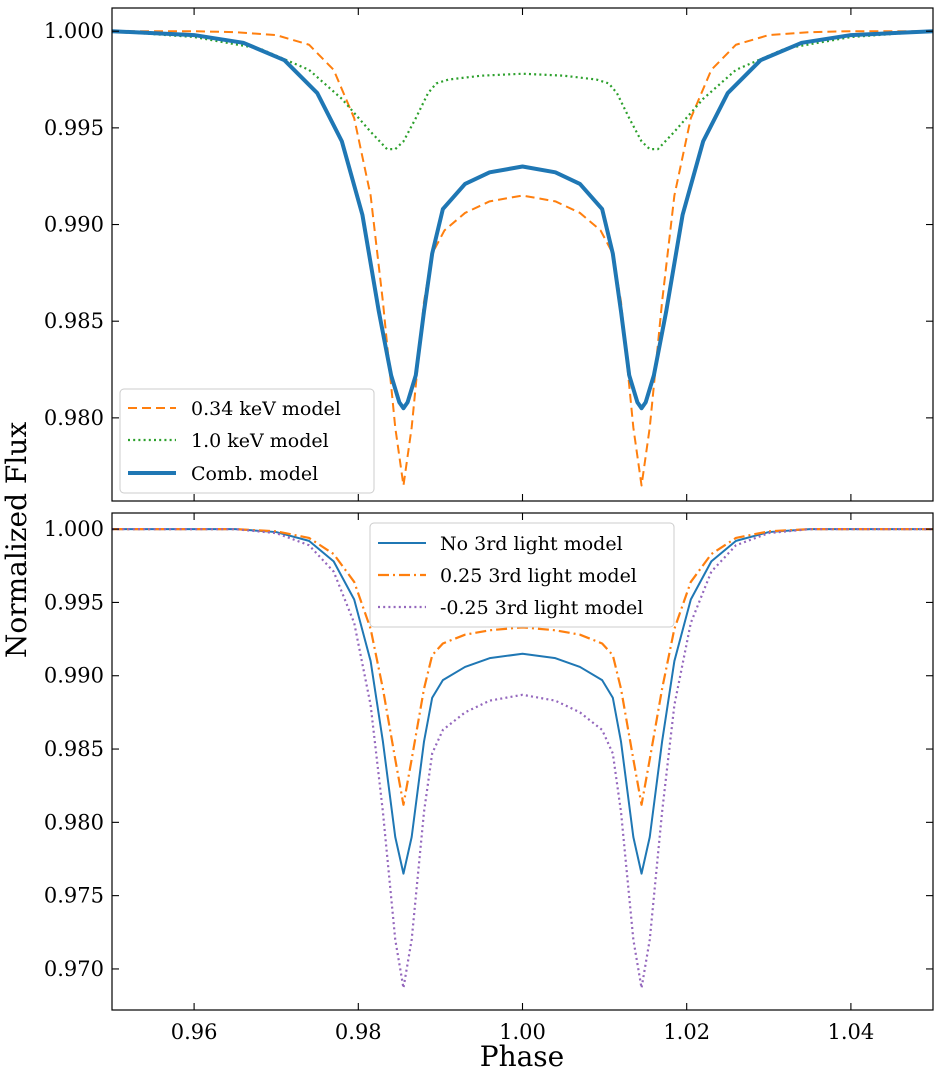 This screenshot has height=1075, width=941. Describe the element at coordinates (74, 969) in the screenshot. I see `bottom-y-tick-label: 0.970` at that location.